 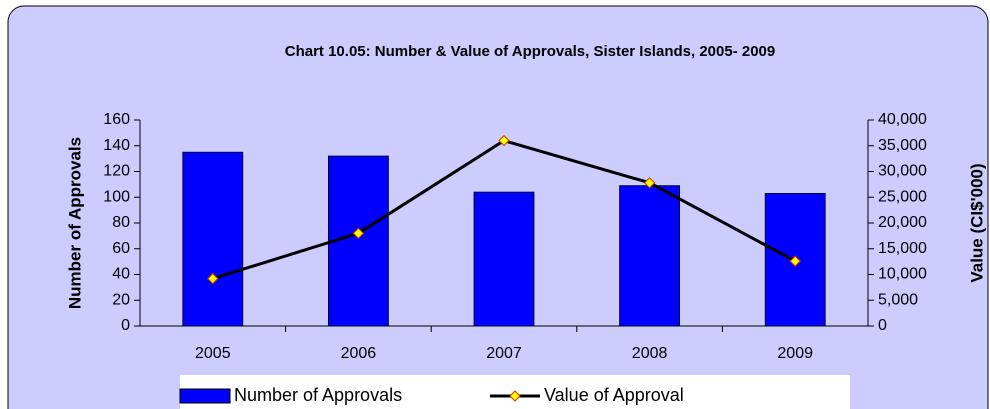 I want to click on legend-swatch, so click(x=205, y=396).